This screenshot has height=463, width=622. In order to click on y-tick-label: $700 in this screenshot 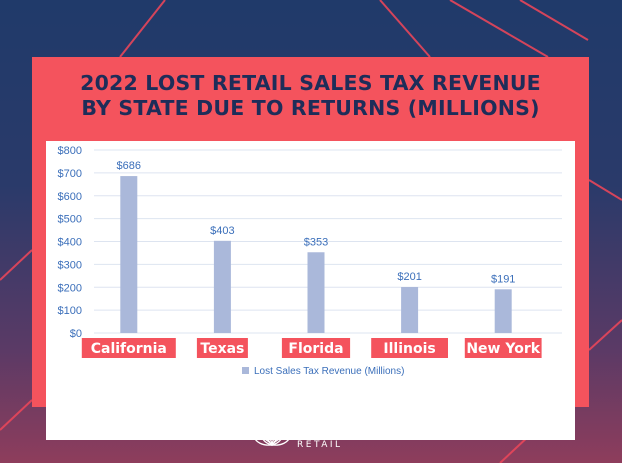, I will do `click(70, 174)`.